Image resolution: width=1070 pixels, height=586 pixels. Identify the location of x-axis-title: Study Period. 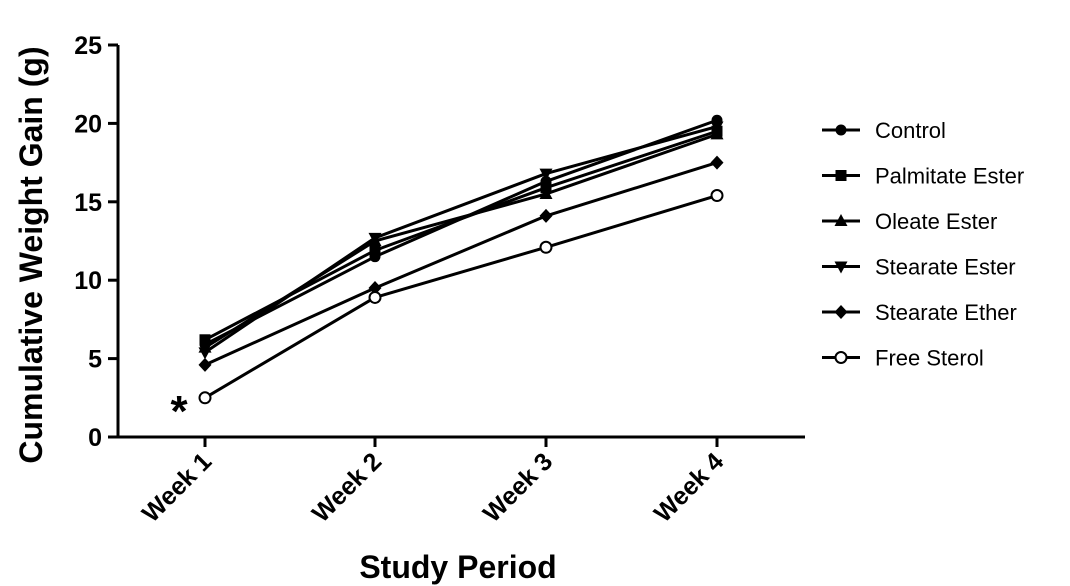
(457, 567).